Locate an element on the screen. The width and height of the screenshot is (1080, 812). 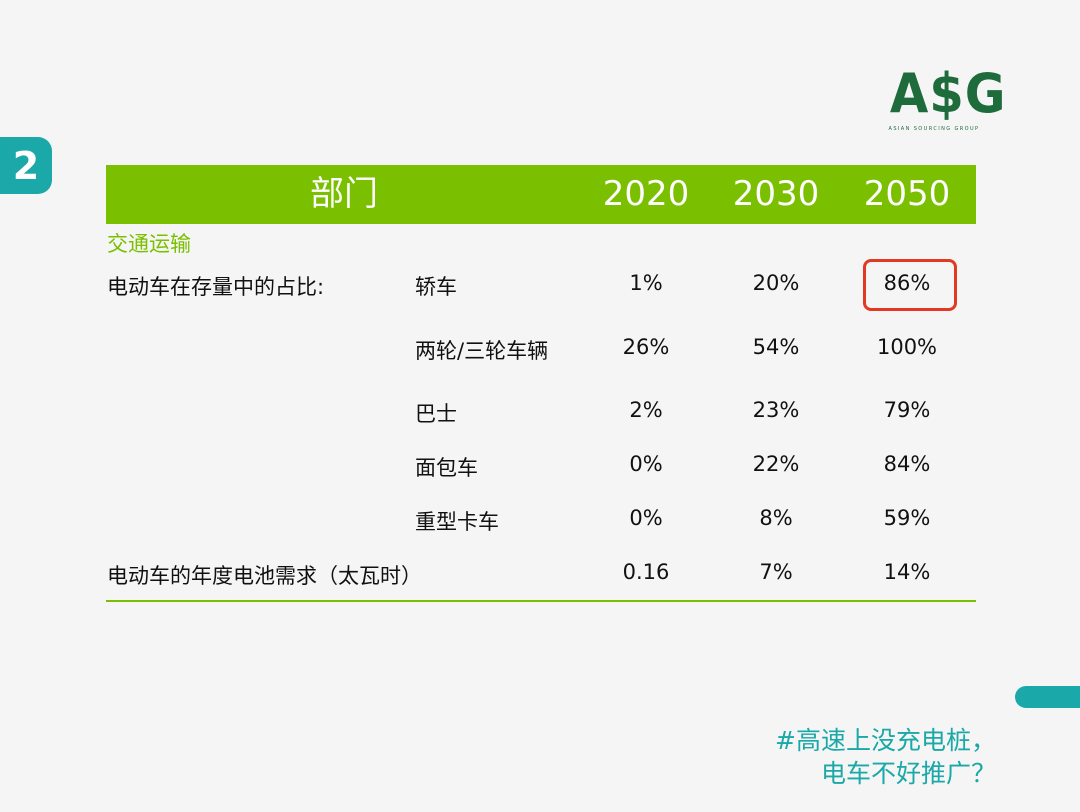
table-cell: 8% is located at coordinates (776, 518).